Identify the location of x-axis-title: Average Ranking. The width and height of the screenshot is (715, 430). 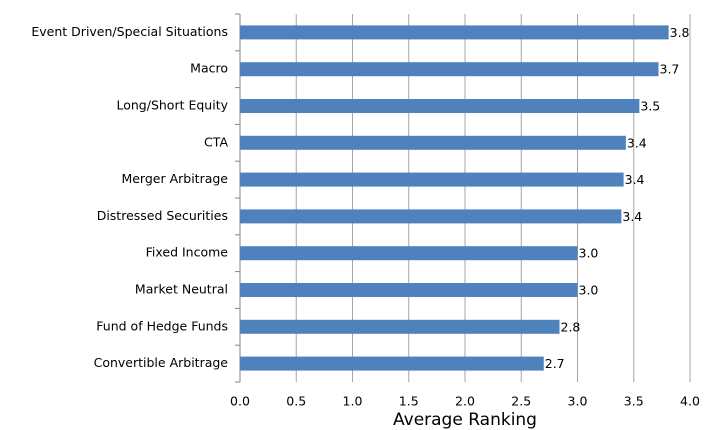
(465, 420).